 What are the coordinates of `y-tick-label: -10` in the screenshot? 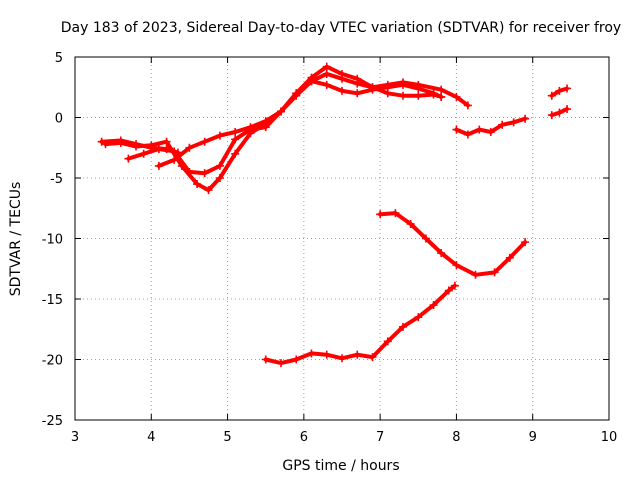 It's located at (52, 240).